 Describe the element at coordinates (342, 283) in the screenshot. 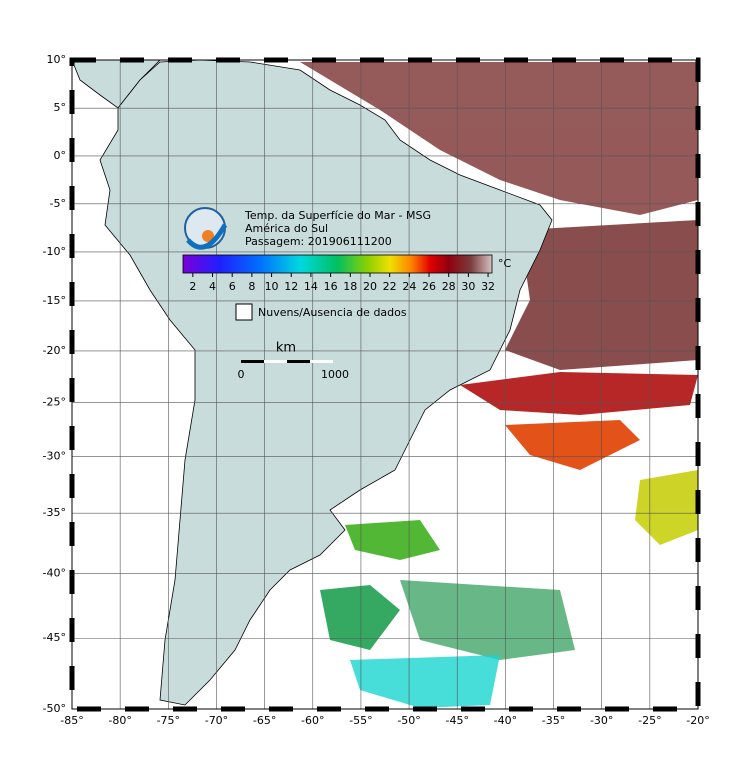

I see `colorbar-ticks: 2 4 6 8 10 12 14 16 18 20 22 24 26 28 30 32` at that location.